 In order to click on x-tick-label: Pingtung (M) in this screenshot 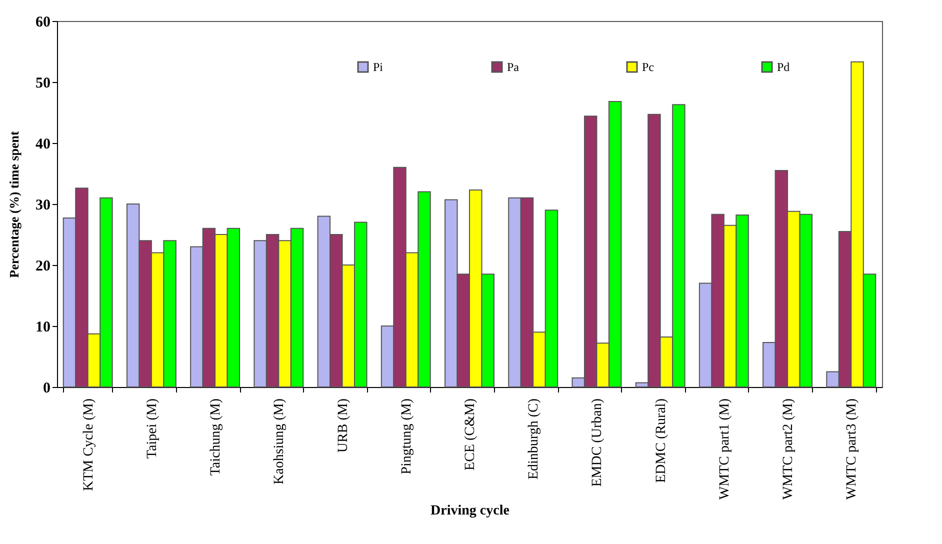, I will do `click(406, 436)`.